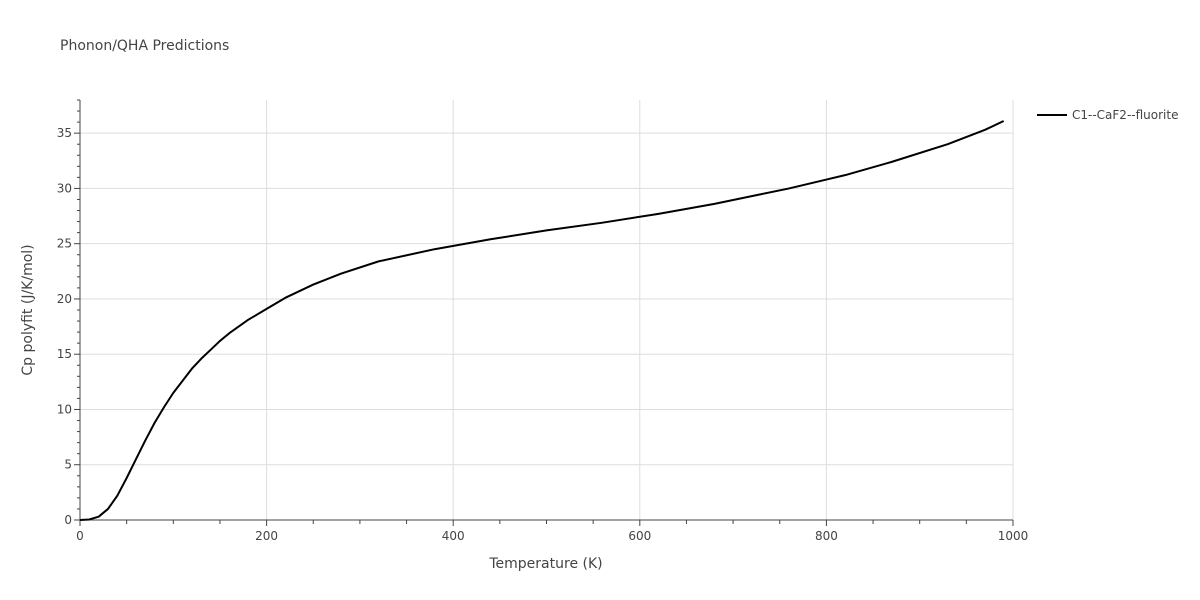 Image resolution: width=1200 pixels, height=600 pixels. What do you see at coordinates (64, 188) in the screenshot?
I see `y-tick-label: 30` at bounding box center [64, 188].